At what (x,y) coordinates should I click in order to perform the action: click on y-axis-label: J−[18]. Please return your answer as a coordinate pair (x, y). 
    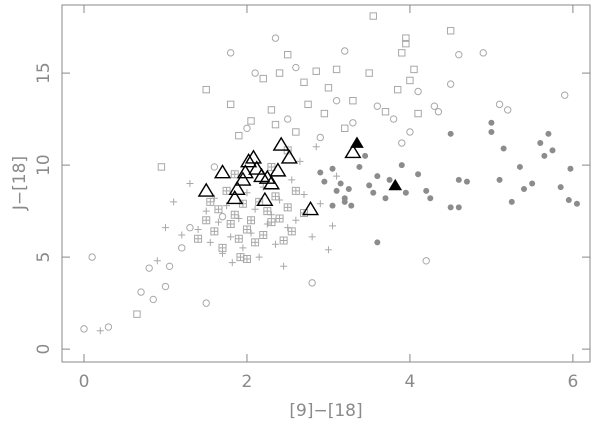
    Looking at the image, I should click on (20, 183).